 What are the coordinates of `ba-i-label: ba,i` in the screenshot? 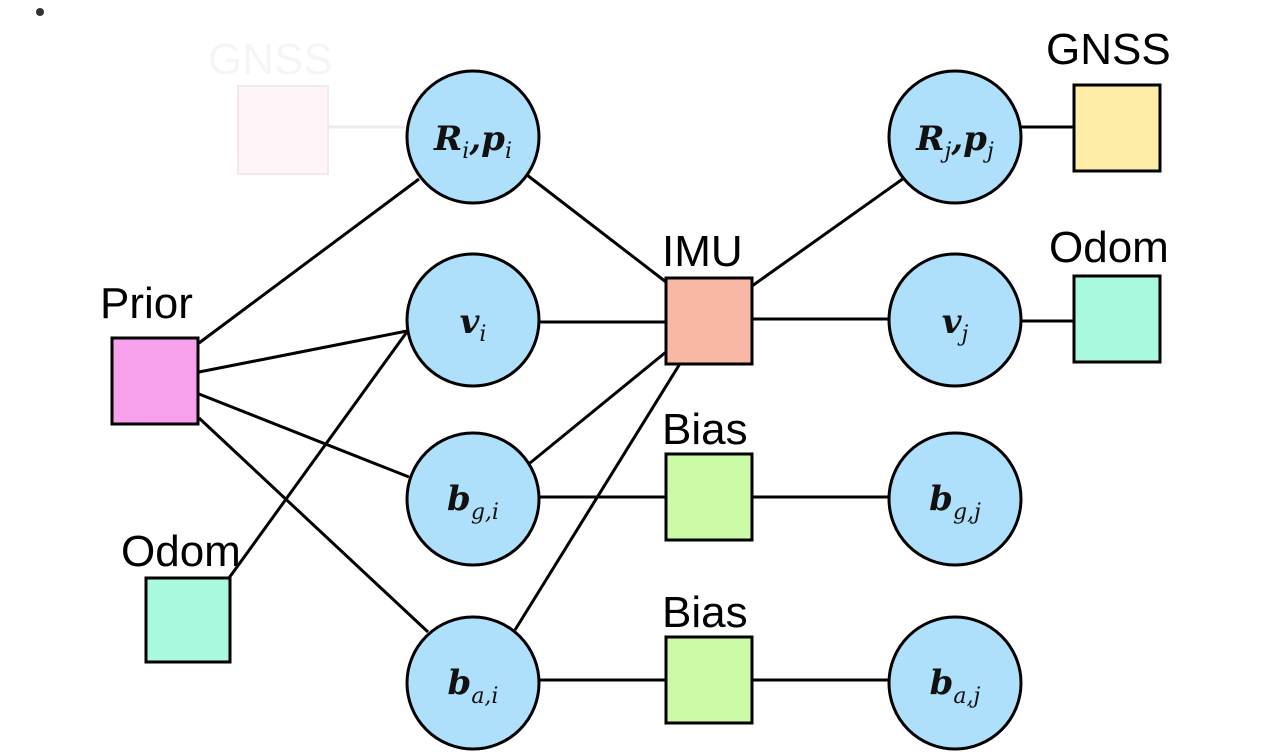 It's located at (473, 686).